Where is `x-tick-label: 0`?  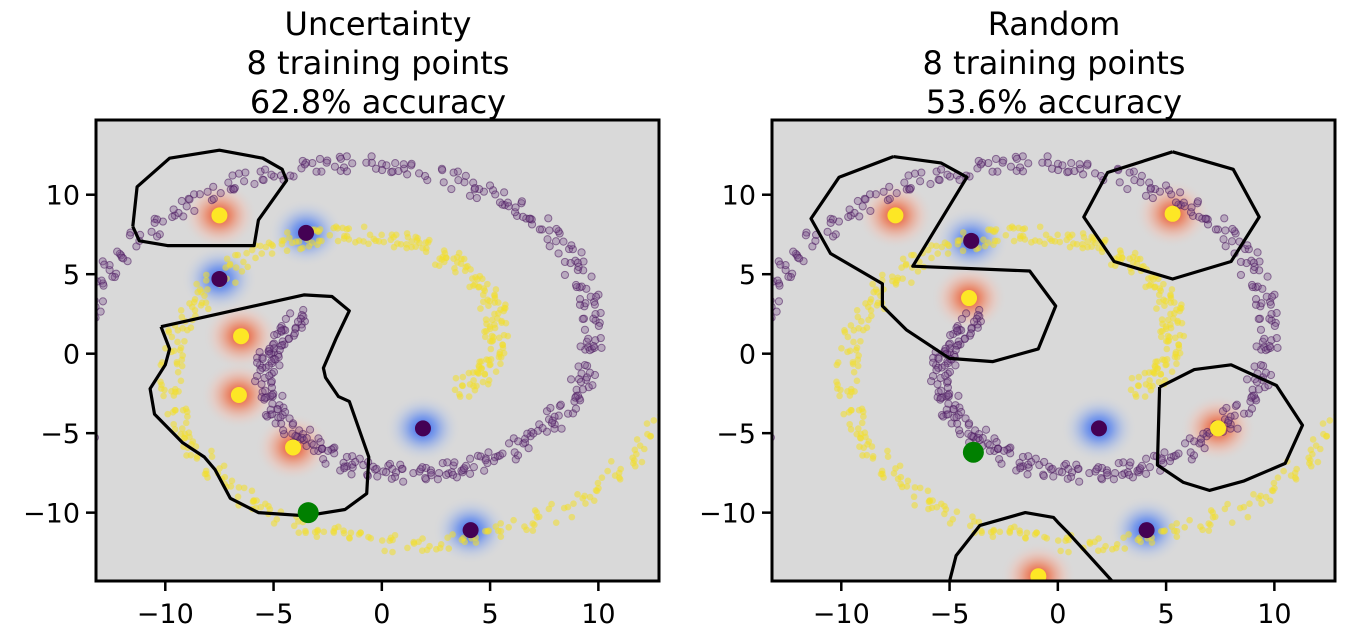
x-tick-label: 0 is located at coordinates (1057, 614).